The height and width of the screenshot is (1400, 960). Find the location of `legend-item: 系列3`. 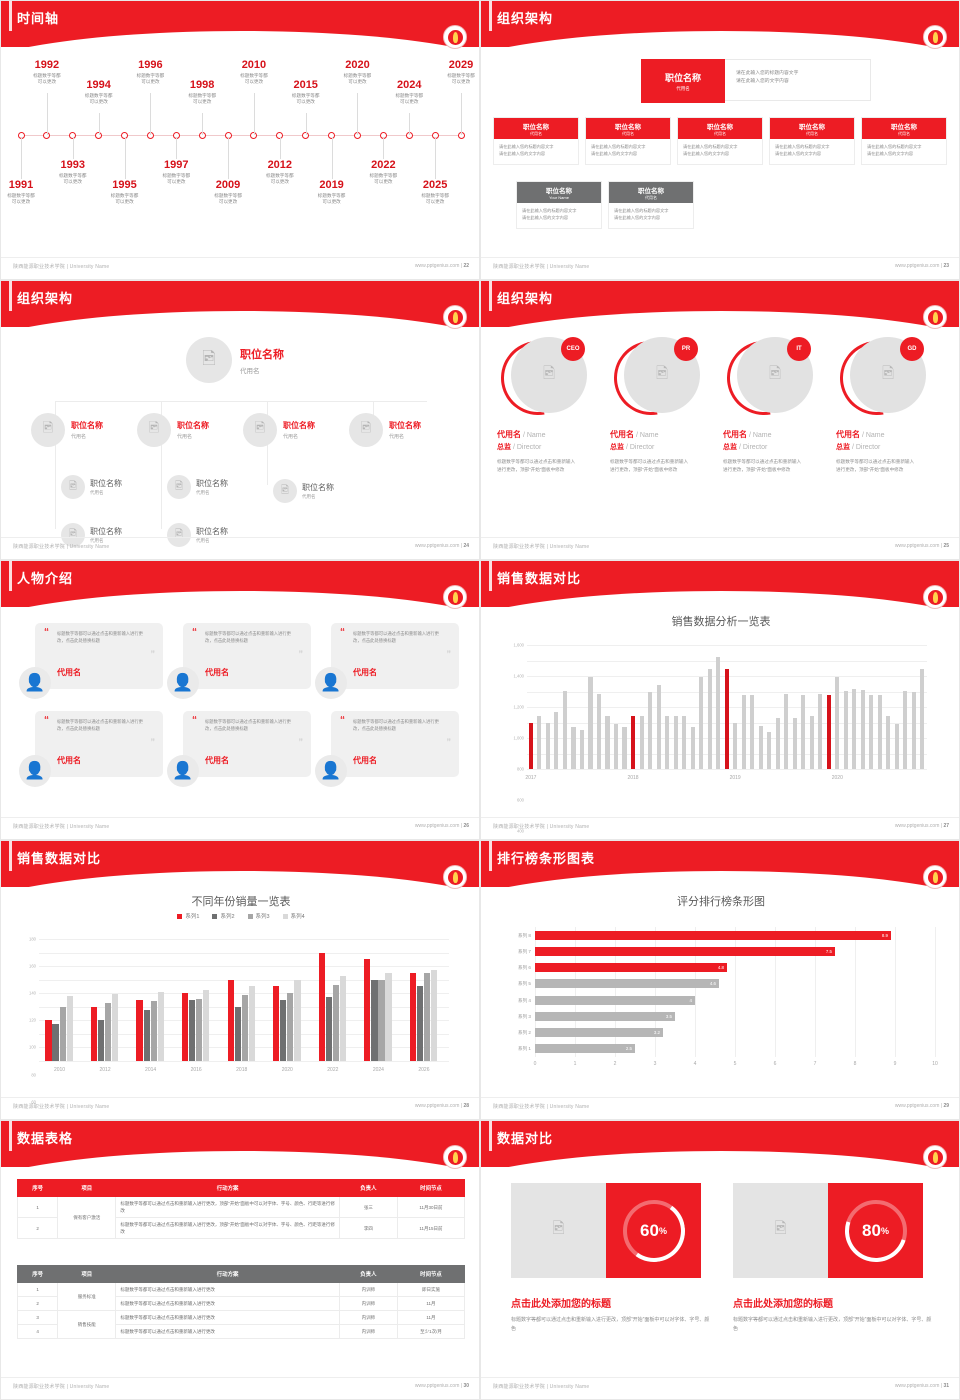

legend-item: 系列3 is located at coordinates (258, 916).